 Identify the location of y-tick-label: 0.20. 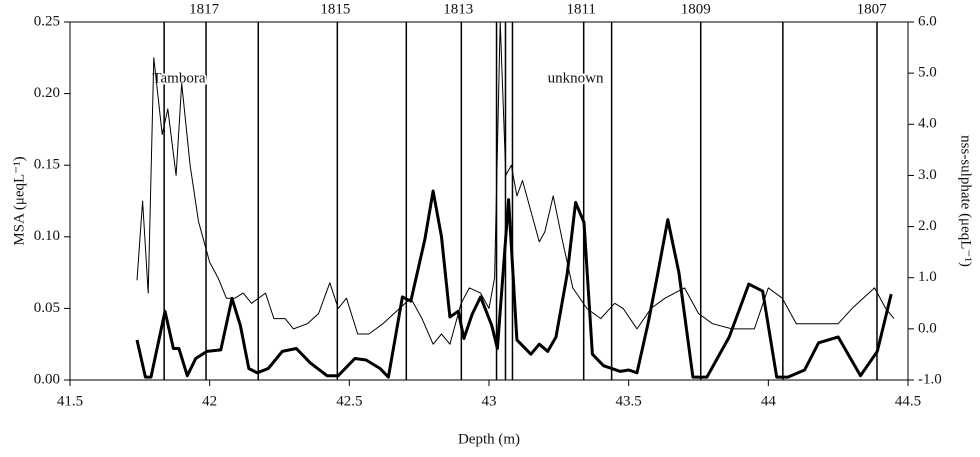
(47, 93).